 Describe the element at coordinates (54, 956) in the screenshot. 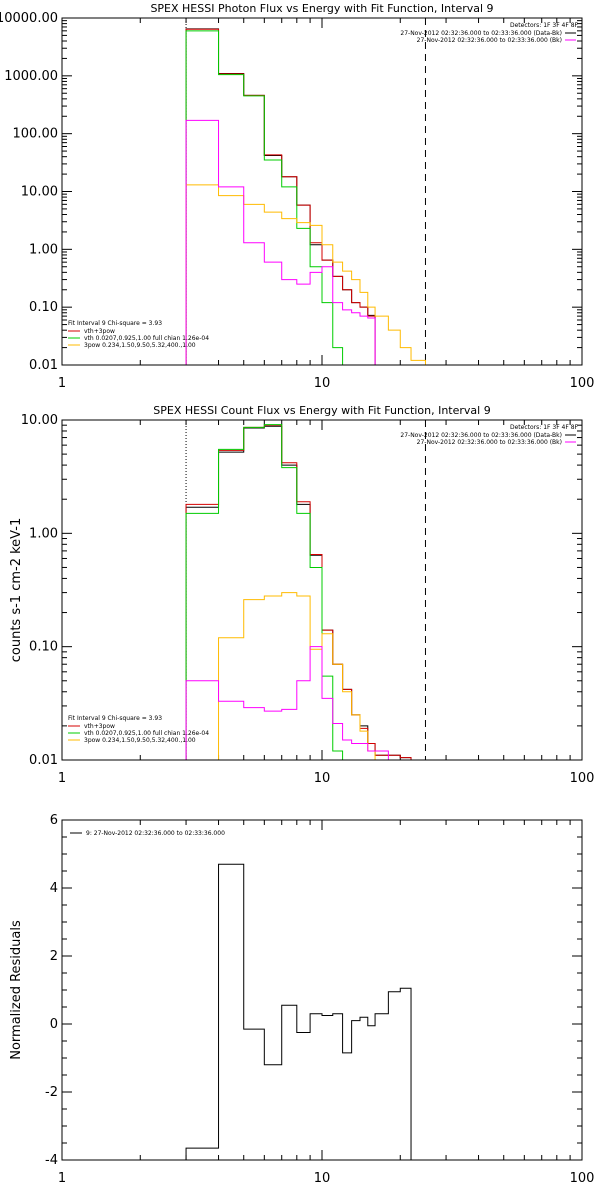

I see `y-tick-label: 2` at that location.